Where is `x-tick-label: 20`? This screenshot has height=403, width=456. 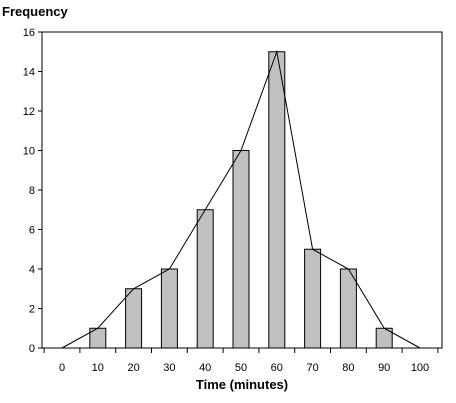 x-tick-label: 20 is located at coordinates (133, 368).